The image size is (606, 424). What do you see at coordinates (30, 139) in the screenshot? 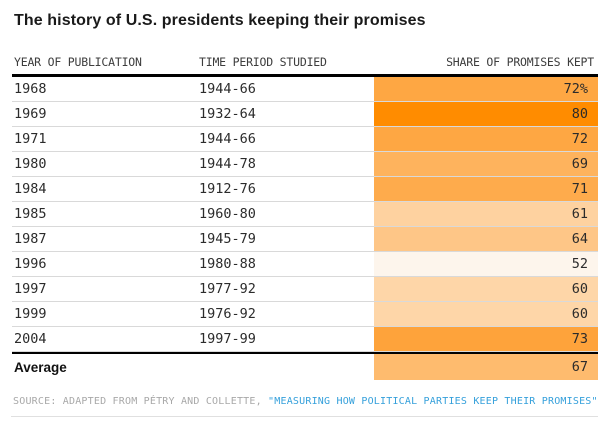
I see `year-cell: 1971` at bounding box center [30, 139].